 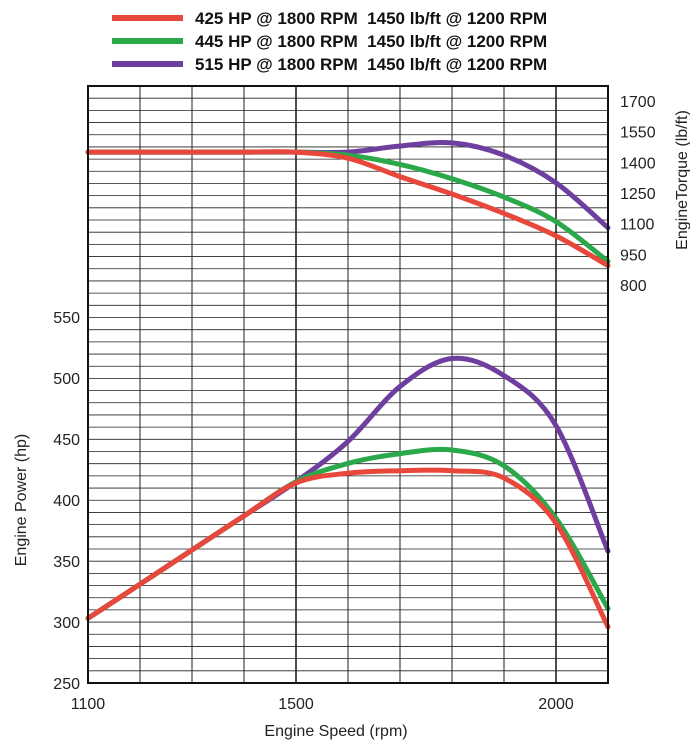 I want to click on torque-tick-label: 950, so click(x=633, y=255).